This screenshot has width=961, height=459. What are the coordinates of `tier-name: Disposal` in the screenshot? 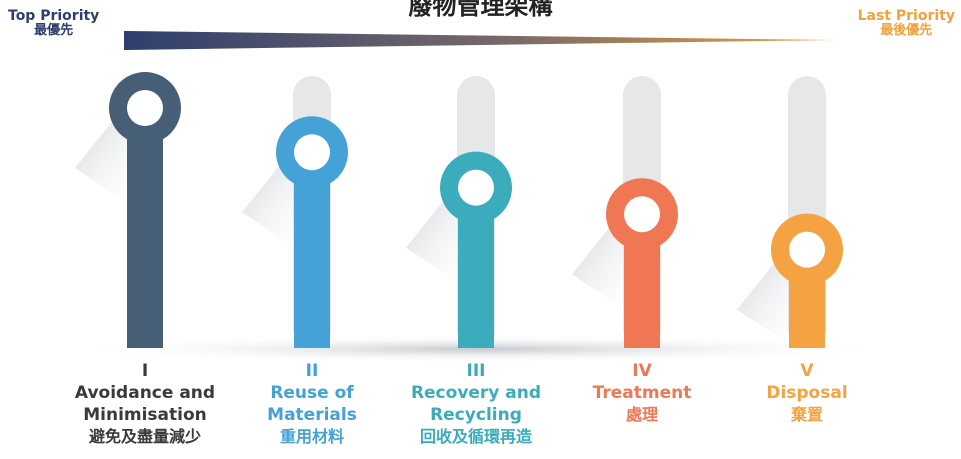 It's located at (807, 393).